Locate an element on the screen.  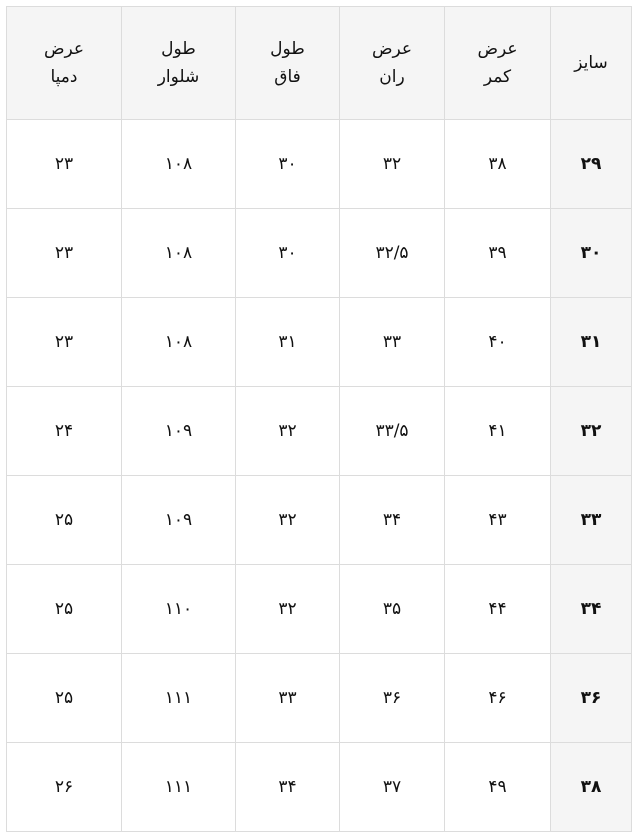
table-cell: ۳۱ is located at coordinates (287, 342).